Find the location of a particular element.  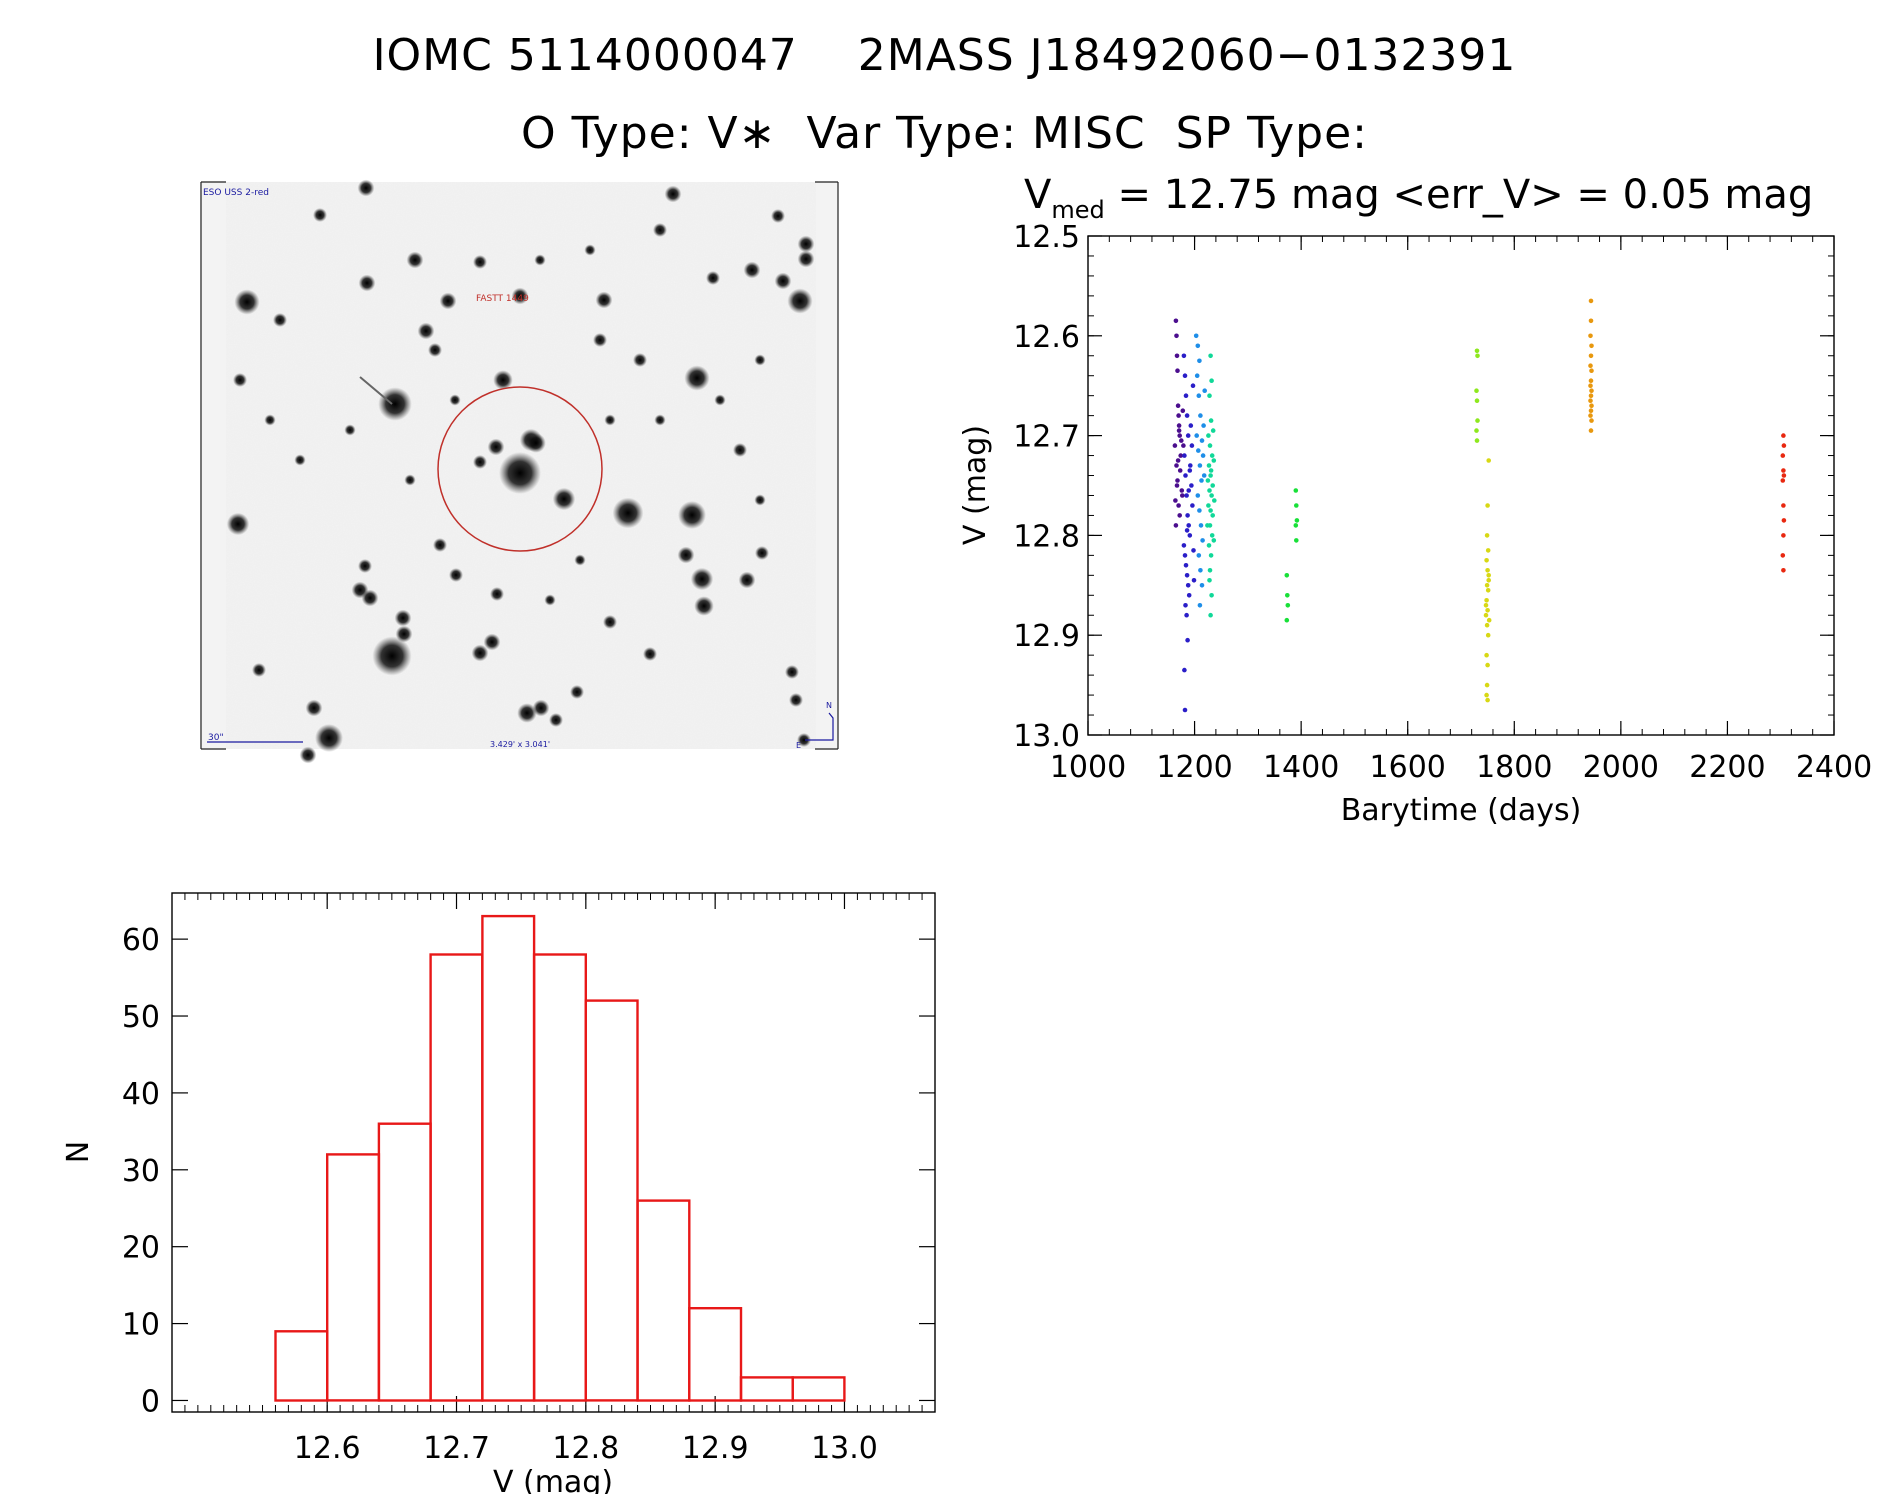

lc-xtick-label: 1800 is located at coordinates (1514, 767).